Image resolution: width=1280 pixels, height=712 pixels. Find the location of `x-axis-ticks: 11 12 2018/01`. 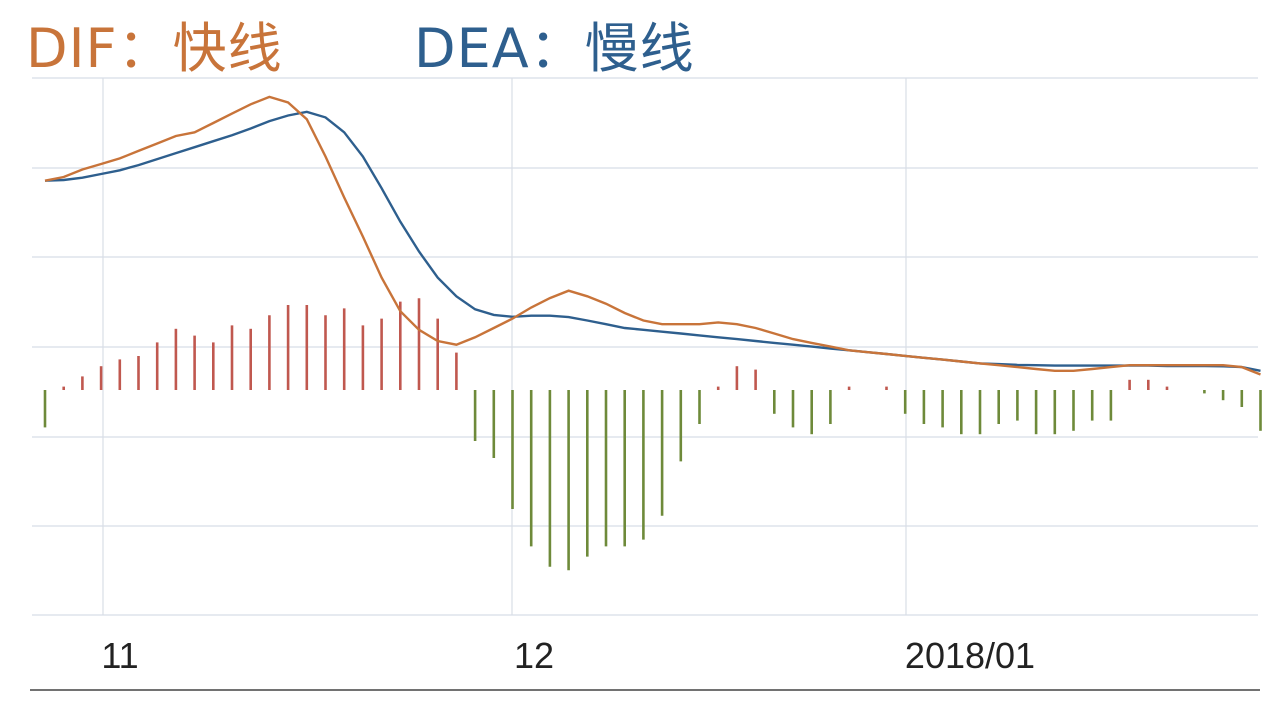

x-axis-ticks: 11 12 2018/01 is located at coordinates (568, 655).